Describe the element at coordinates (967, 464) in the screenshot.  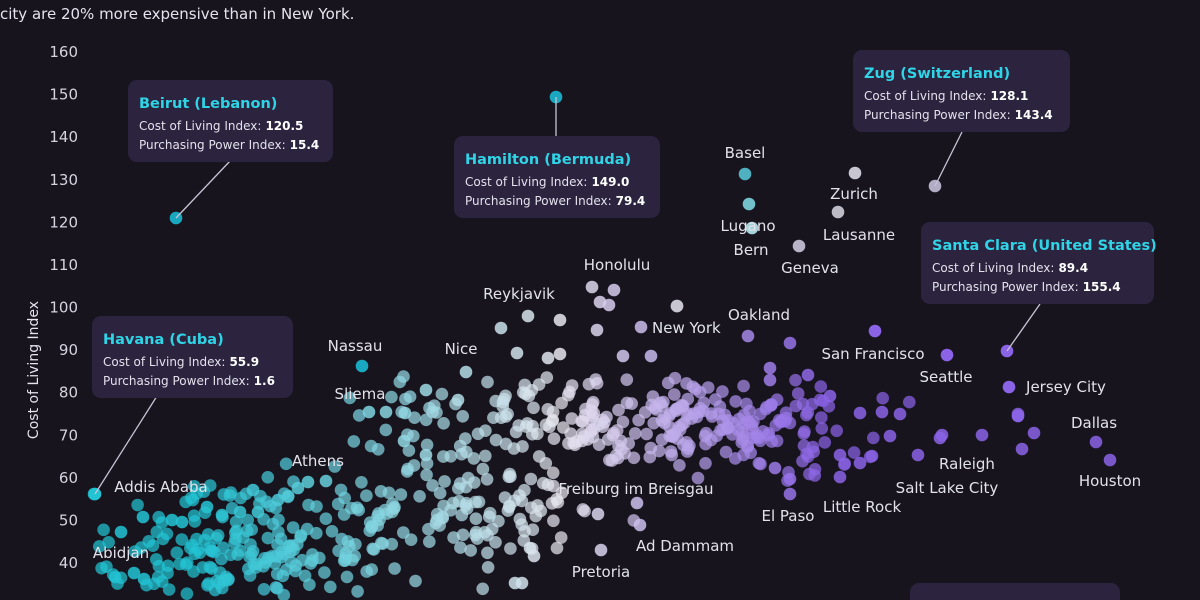
I see `city-label-raleigh: Raleigh` at that location.